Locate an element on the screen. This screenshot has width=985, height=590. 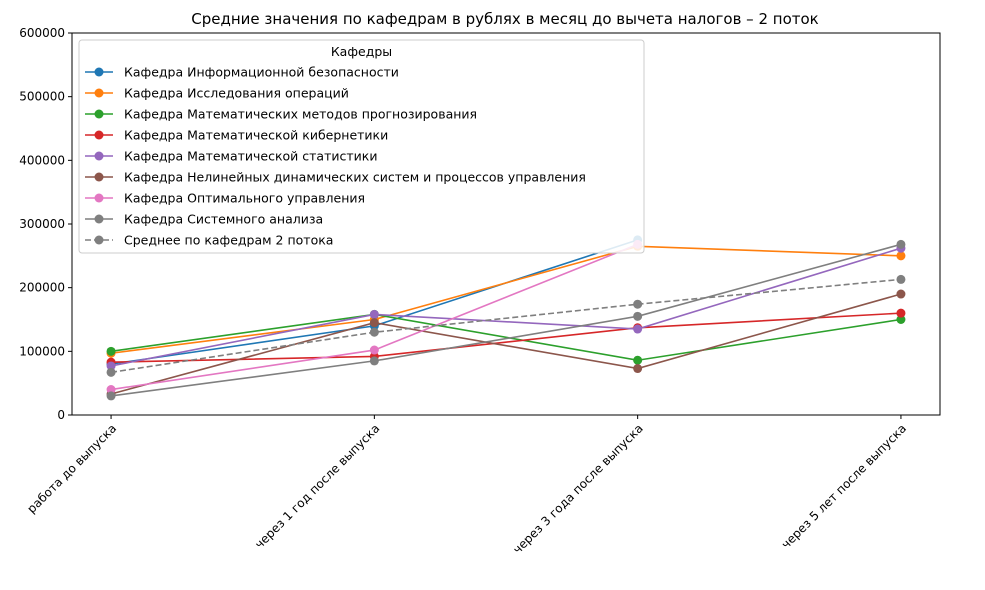
legend-entry: Кафедра Информационной безопасности is located at coordinates (242, 72).